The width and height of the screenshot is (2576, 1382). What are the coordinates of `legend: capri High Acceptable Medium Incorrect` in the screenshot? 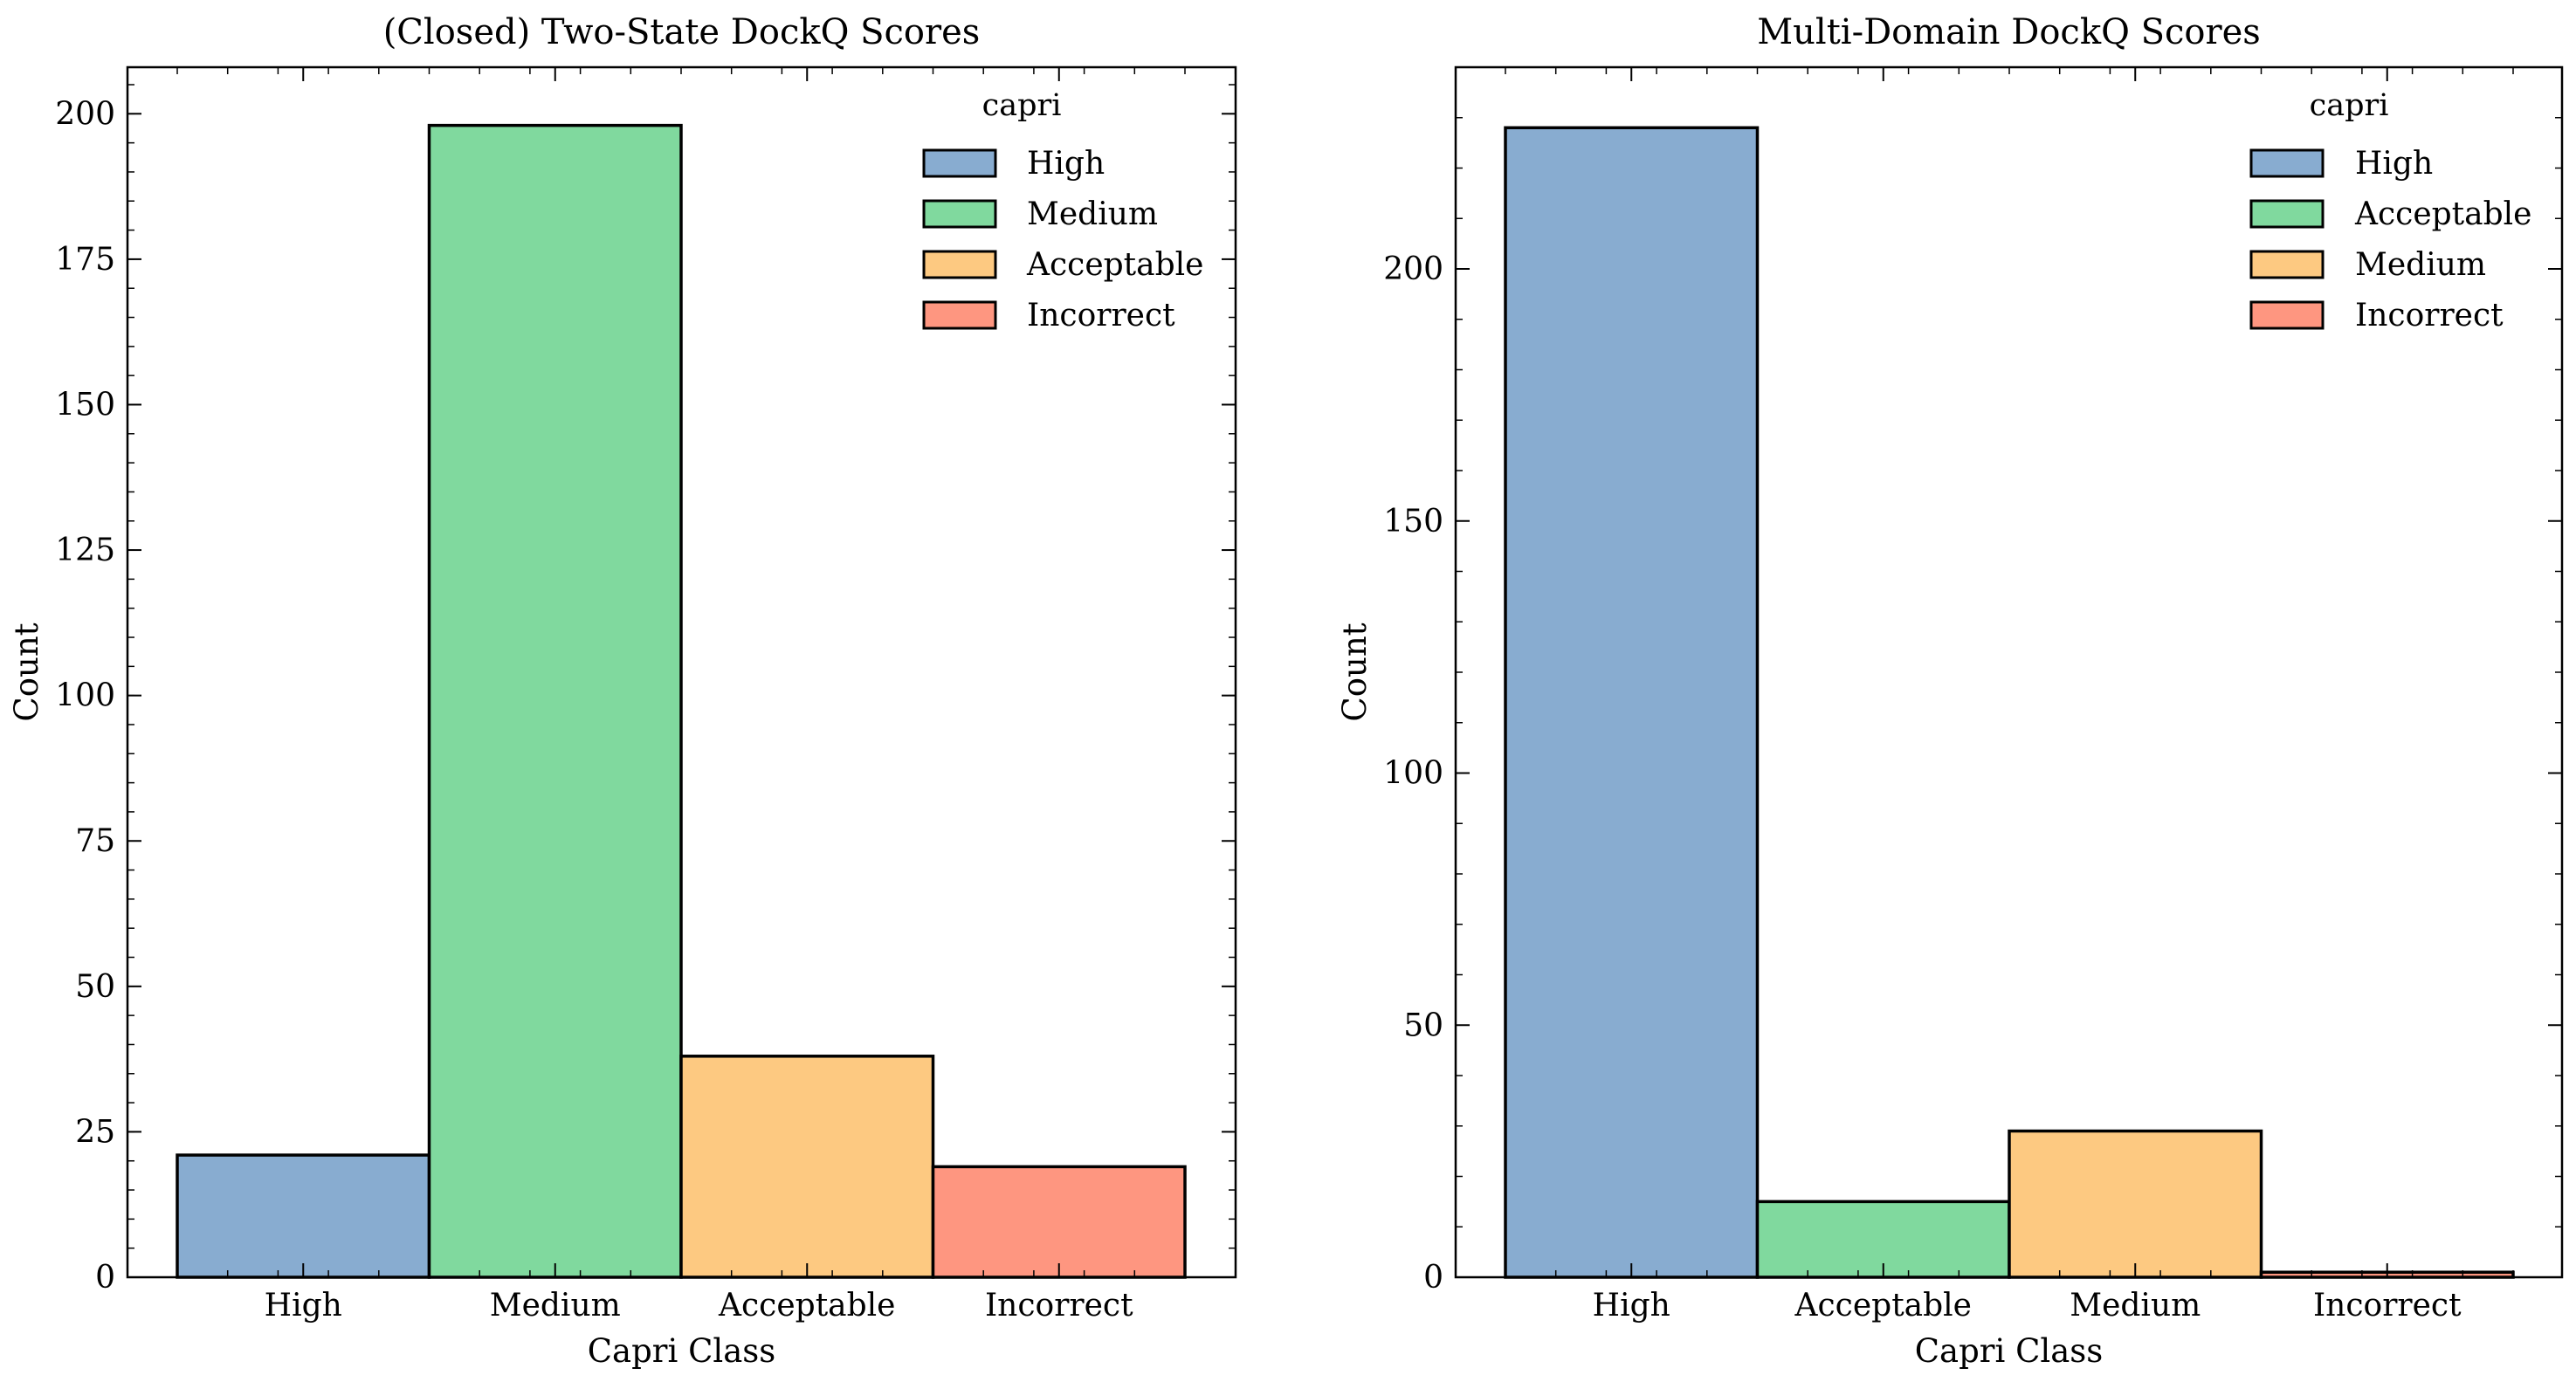 It's located at (2390, 210).